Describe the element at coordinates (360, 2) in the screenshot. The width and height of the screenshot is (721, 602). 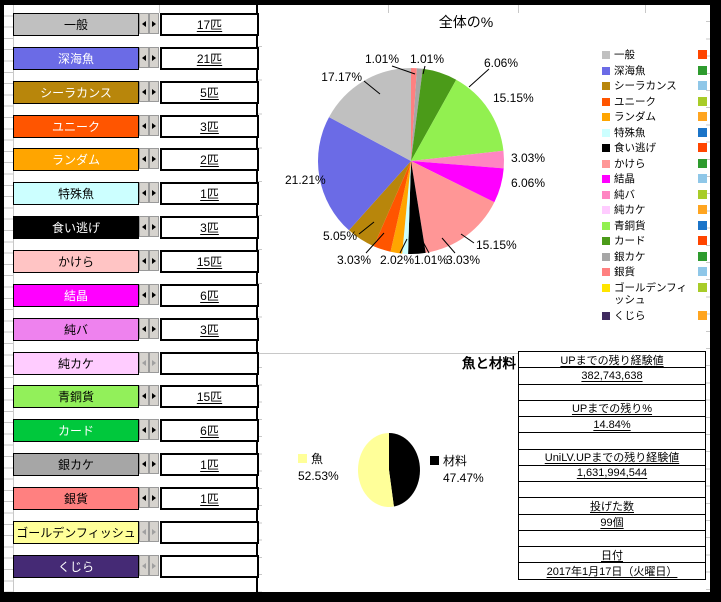
I see `window-frame-top` at that location.